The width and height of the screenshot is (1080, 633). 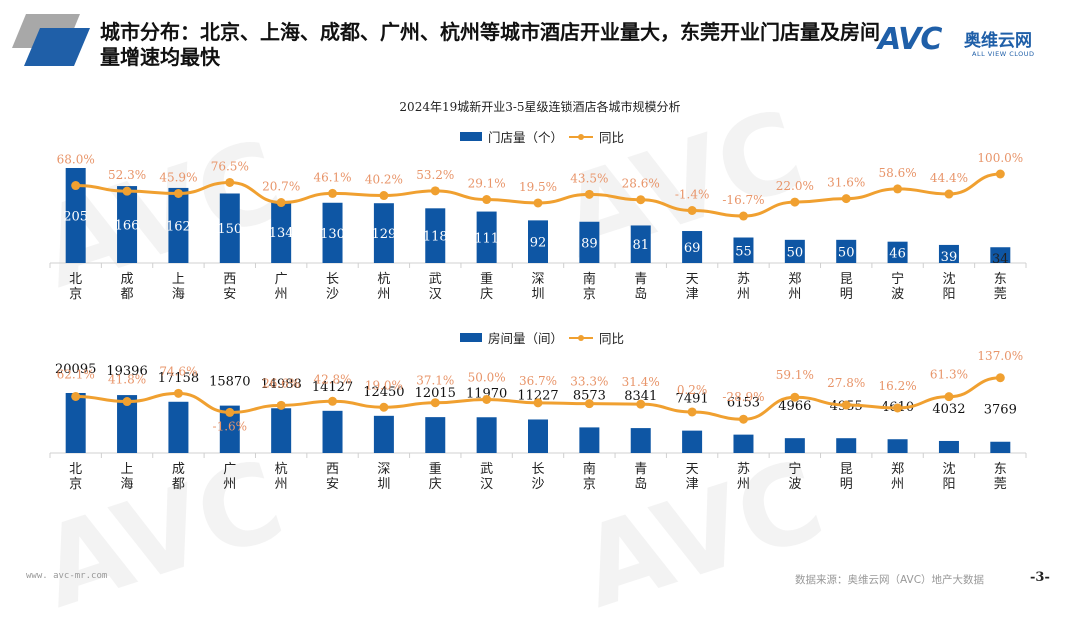 I want to click on bar-value-label: 89, so click(x=589, y=243).